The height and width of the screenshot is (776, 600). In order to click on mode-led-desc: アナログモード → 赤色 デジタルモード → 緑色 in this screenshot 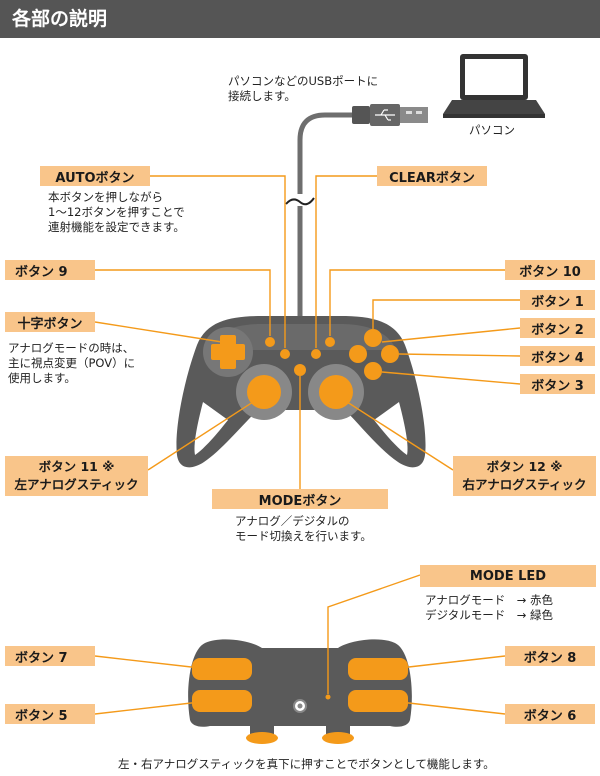, I will do `click(489, 608)`.